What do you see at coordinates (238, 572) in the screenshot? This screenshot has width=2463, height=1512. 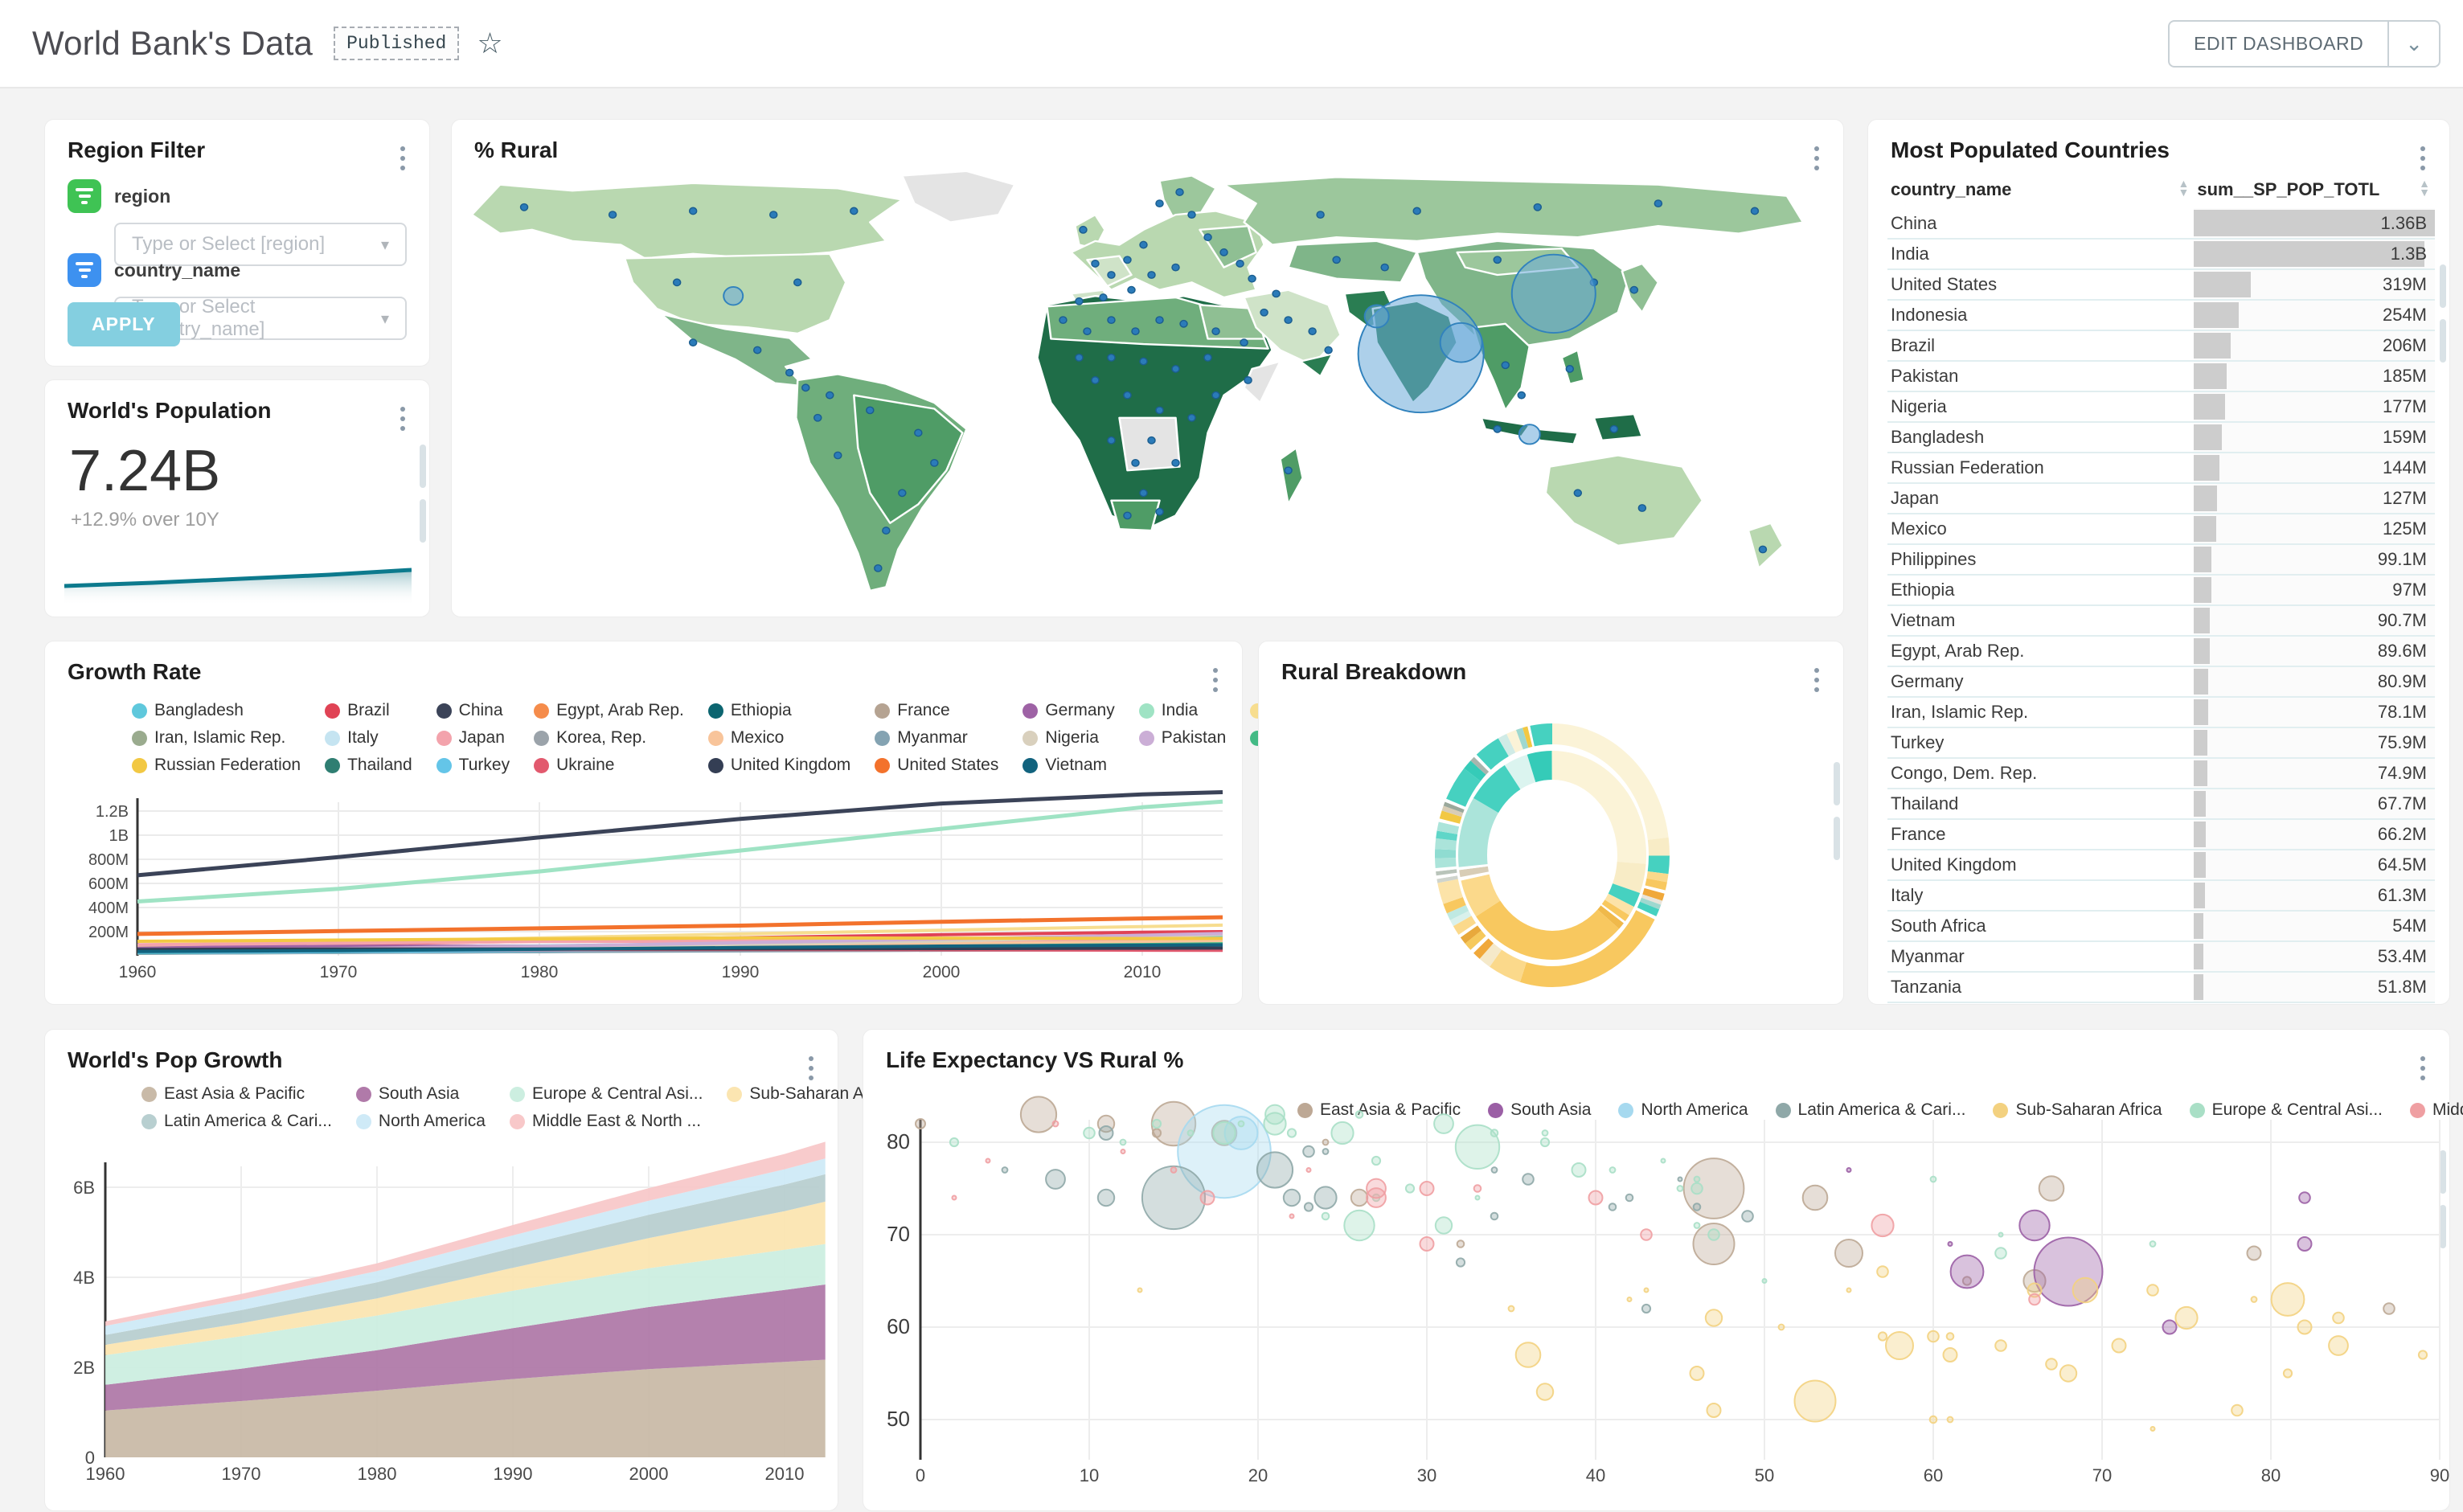 I see `population-sparkline-chart` at bounding box center [238, 572].